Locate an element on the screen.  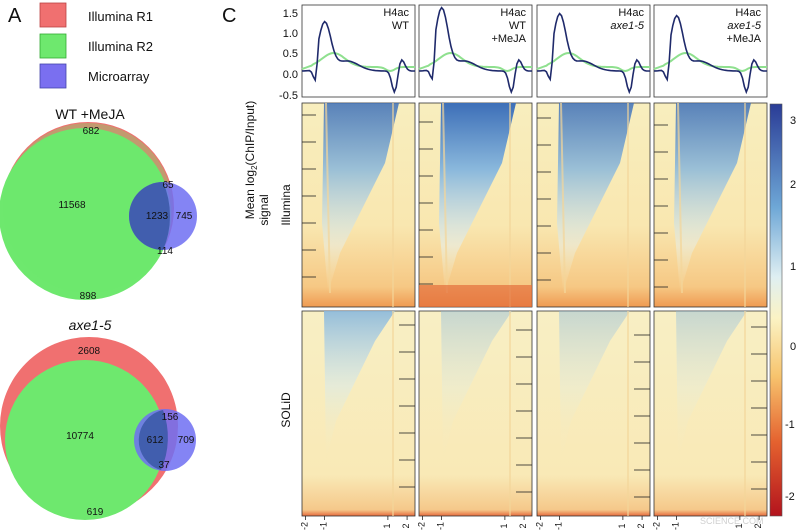
venn1-r1-micro: 65 is located at coordinates (168, 185).